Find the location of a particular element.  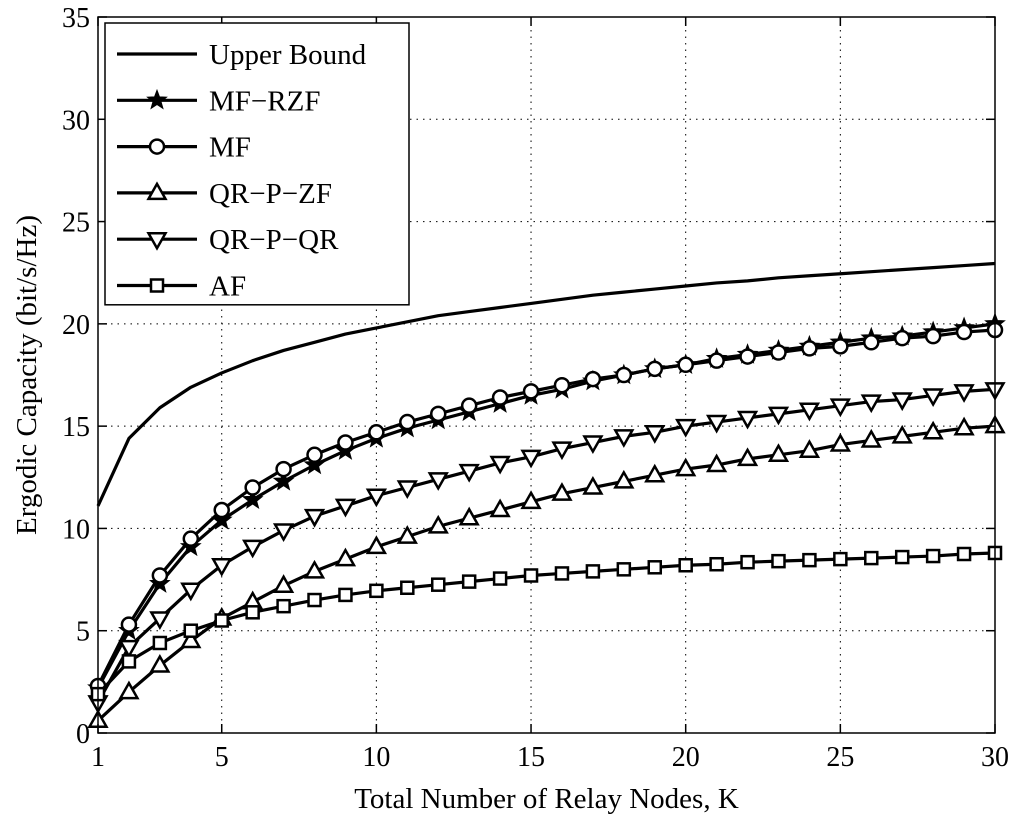

x-tick-label: 15 is located at coordinates (531, 757).